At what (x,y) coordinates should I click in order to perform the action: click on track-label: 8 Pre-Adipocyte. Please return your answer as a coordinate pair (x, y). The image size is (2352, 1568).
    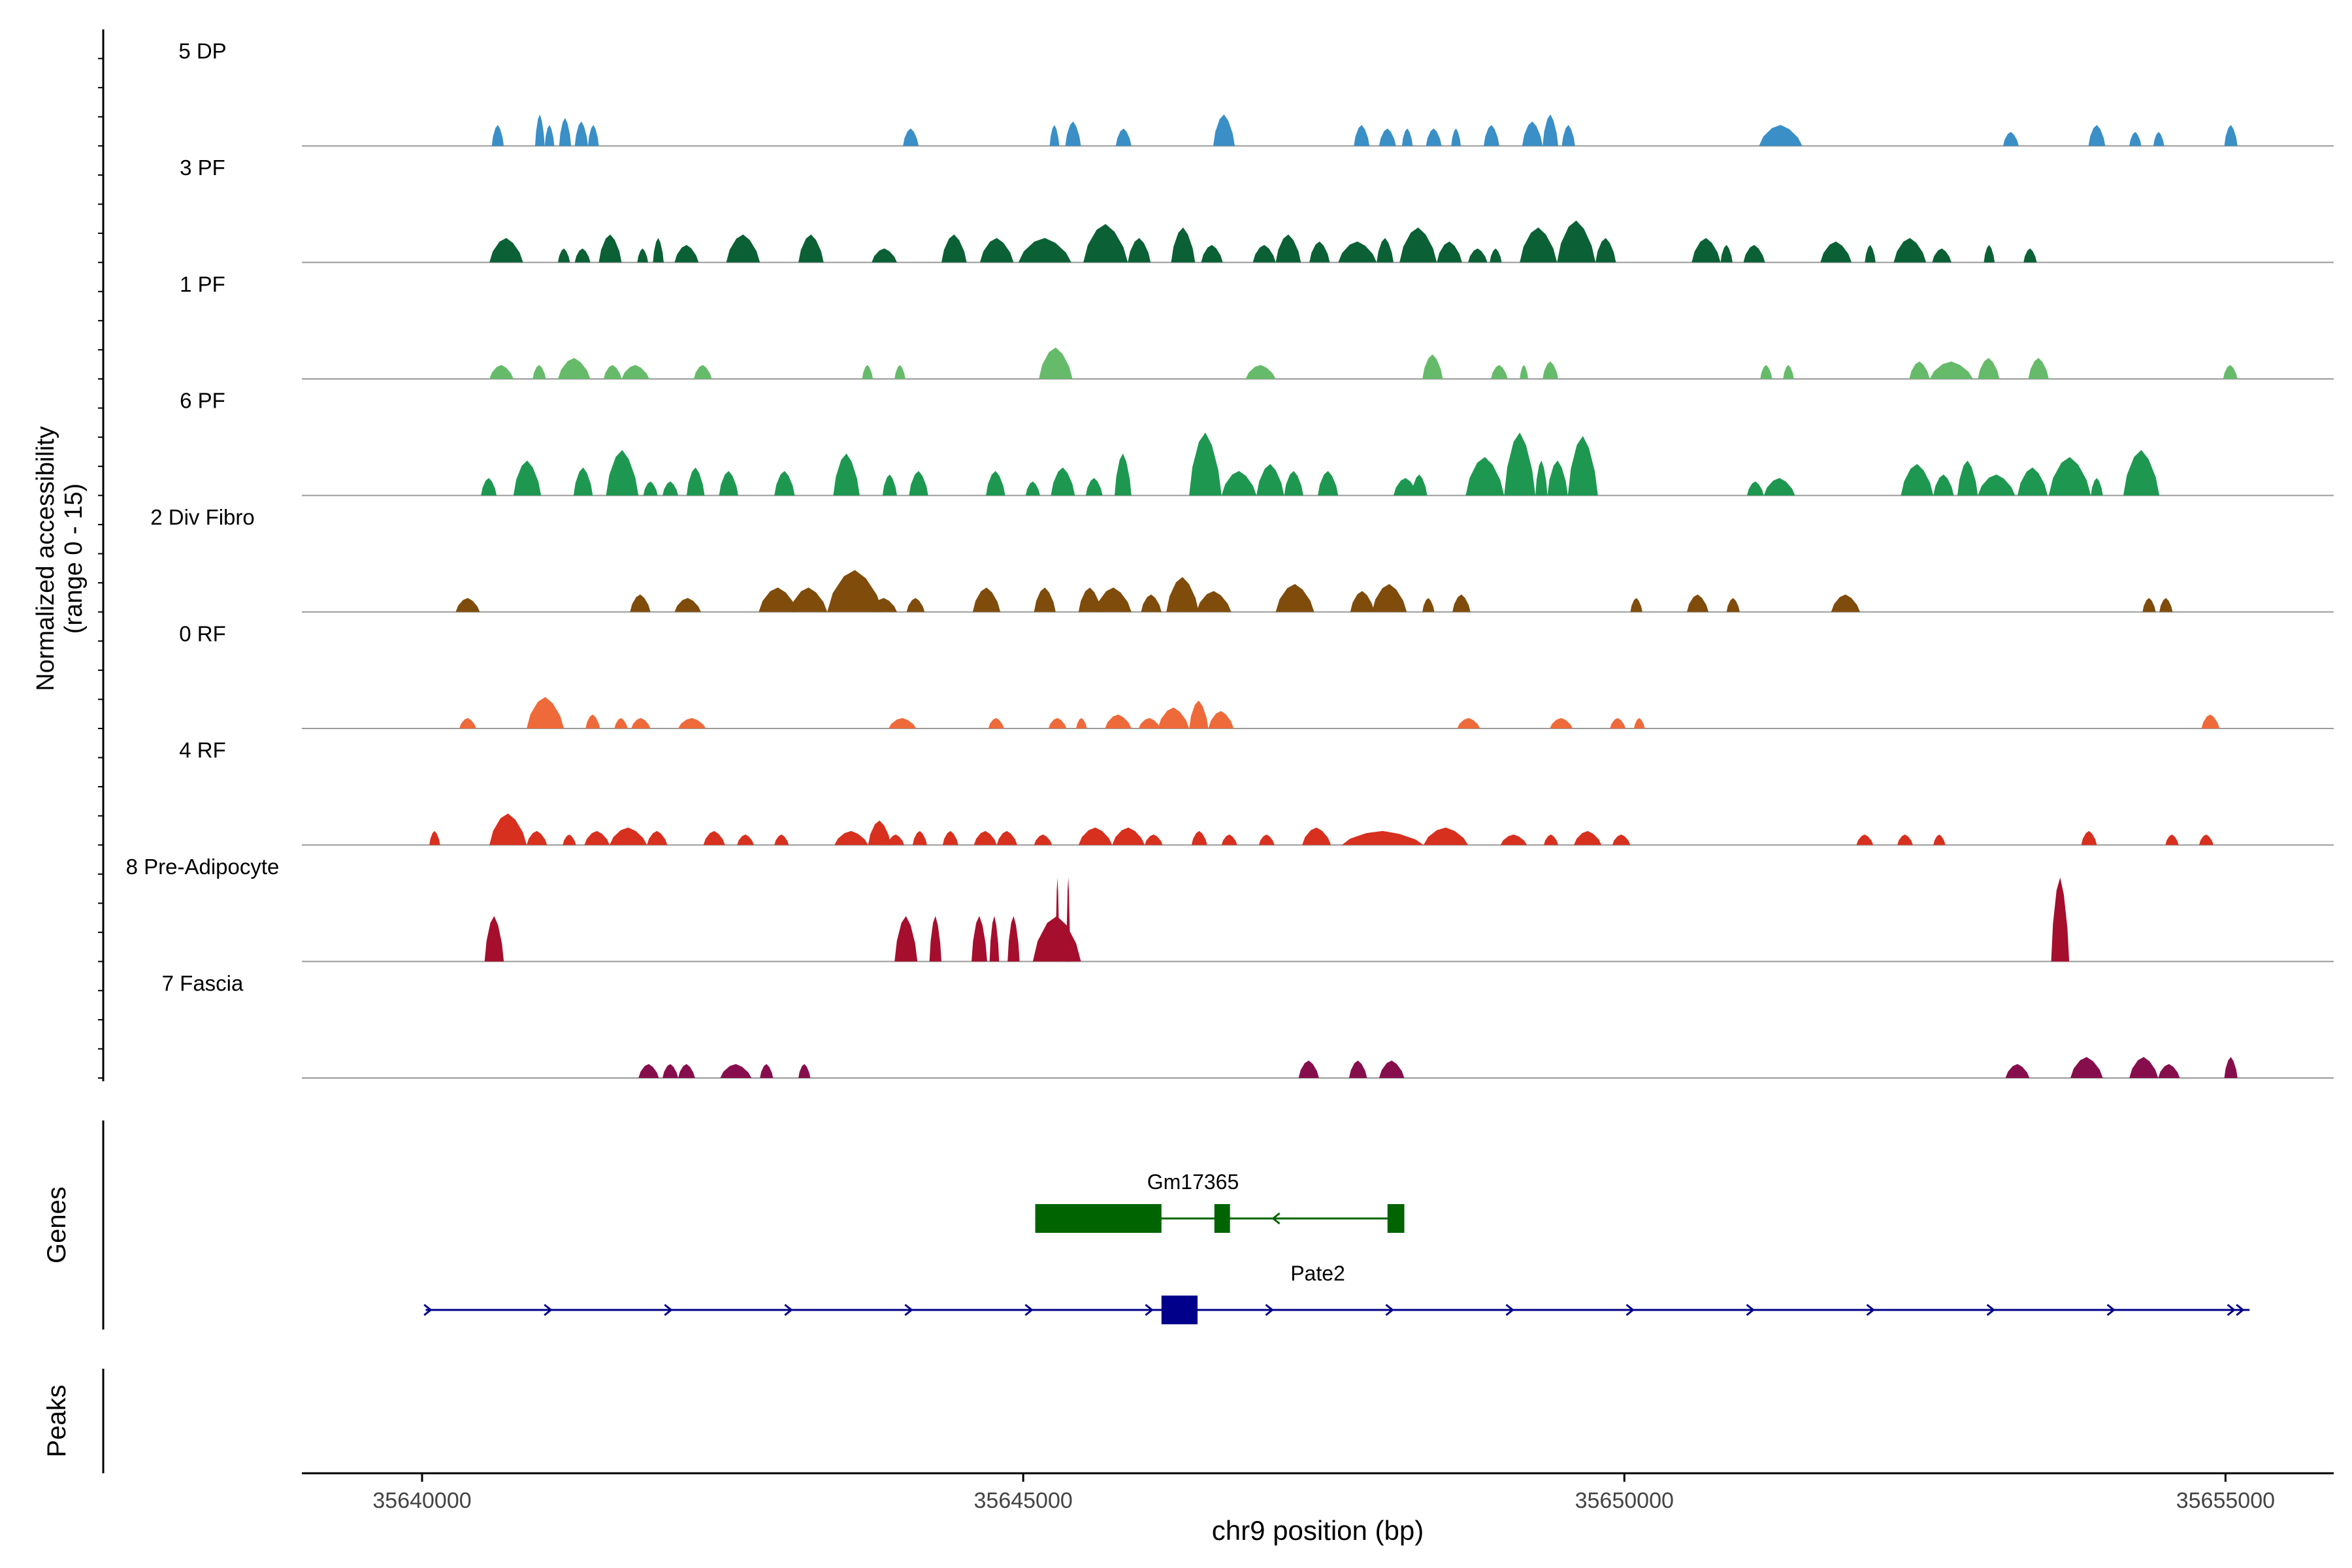
    Looking at the image, I should click on (203, 867).